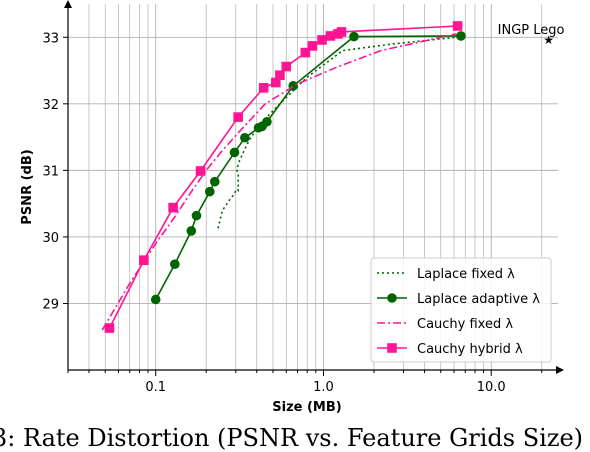 The height and width of the screenshot is (452, 590). Describe the element at coordinates (50, 171) in the screenshot. I see `y-tick-label: 31` at that location.